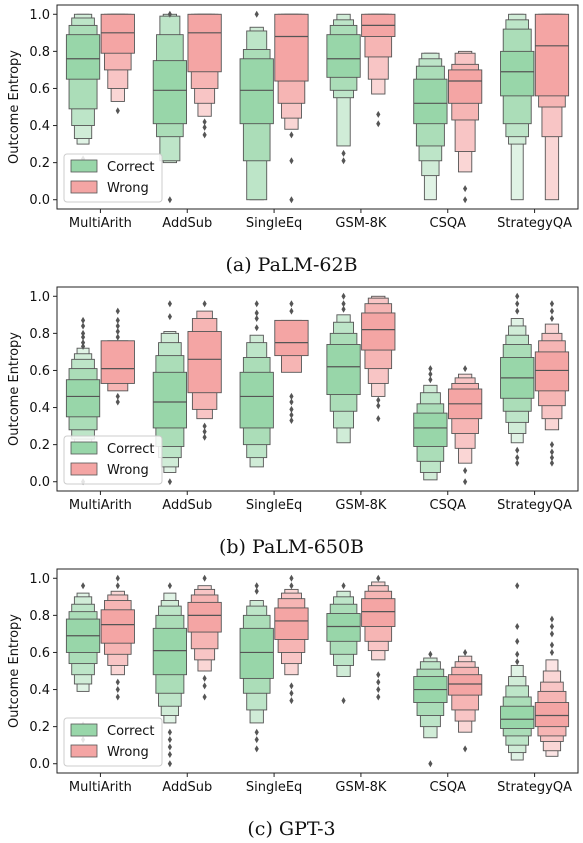  I want to click on boxen-correct-csqa, so click(430, 126).